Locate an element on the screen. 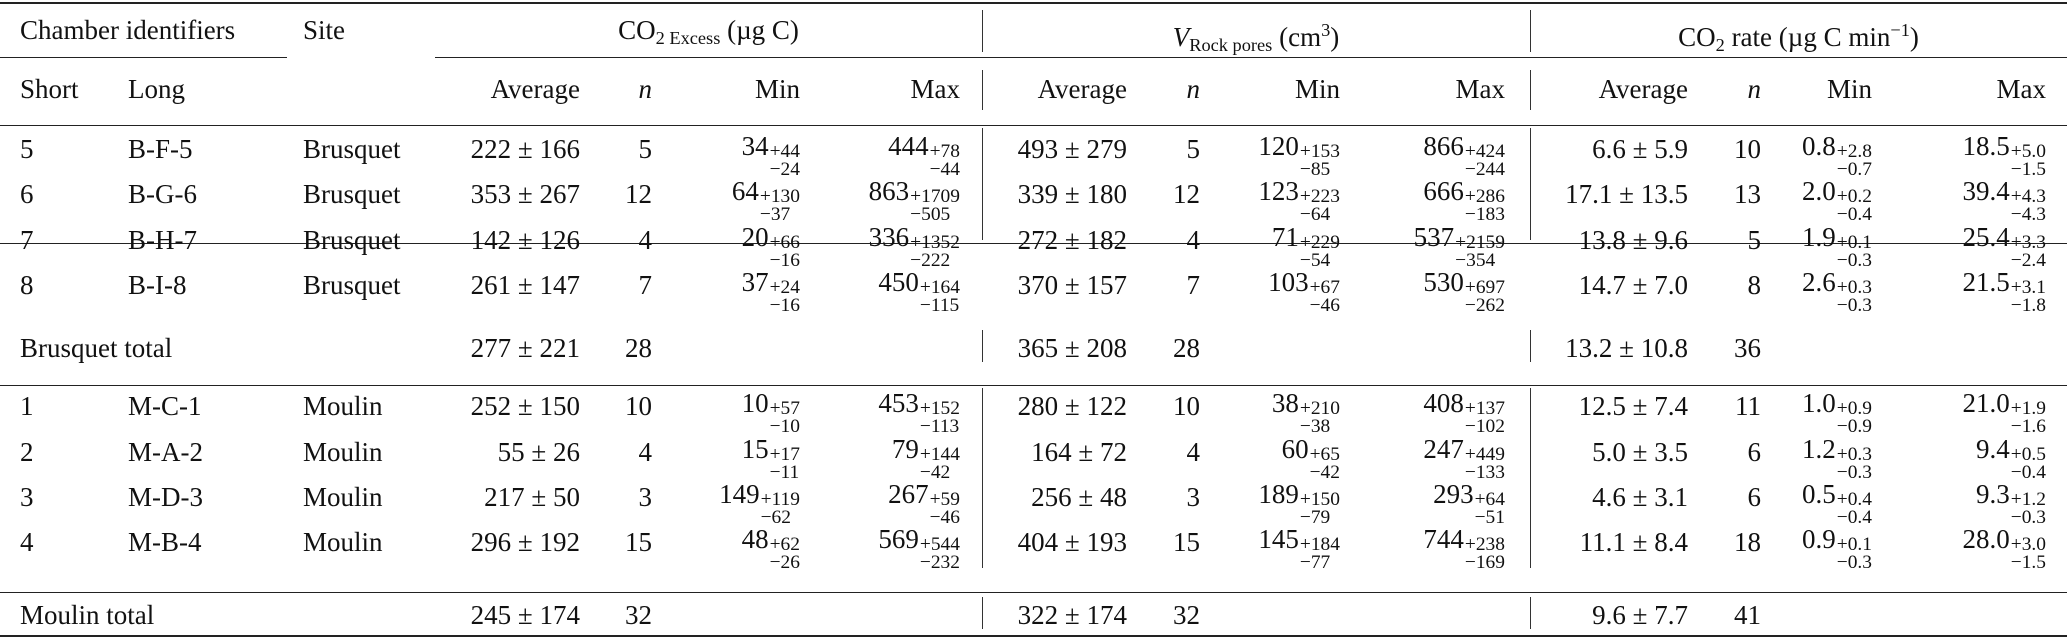 This screenshot has height=638, width=2067. min-vr-errors: +67 −46 is located at coordinates (1324, 297).